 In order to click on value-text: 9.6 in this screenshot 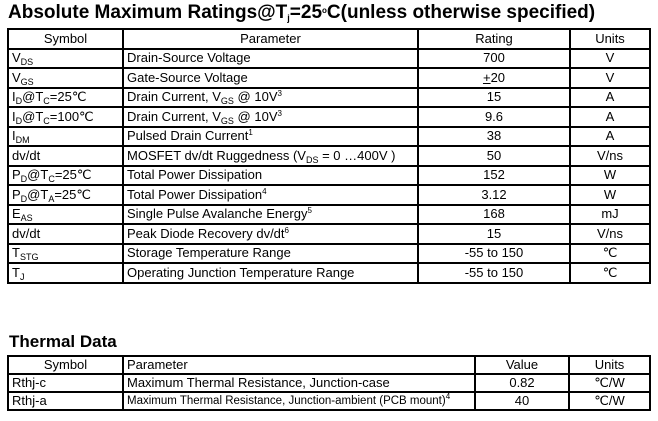, I will do `click(494, 116)`.